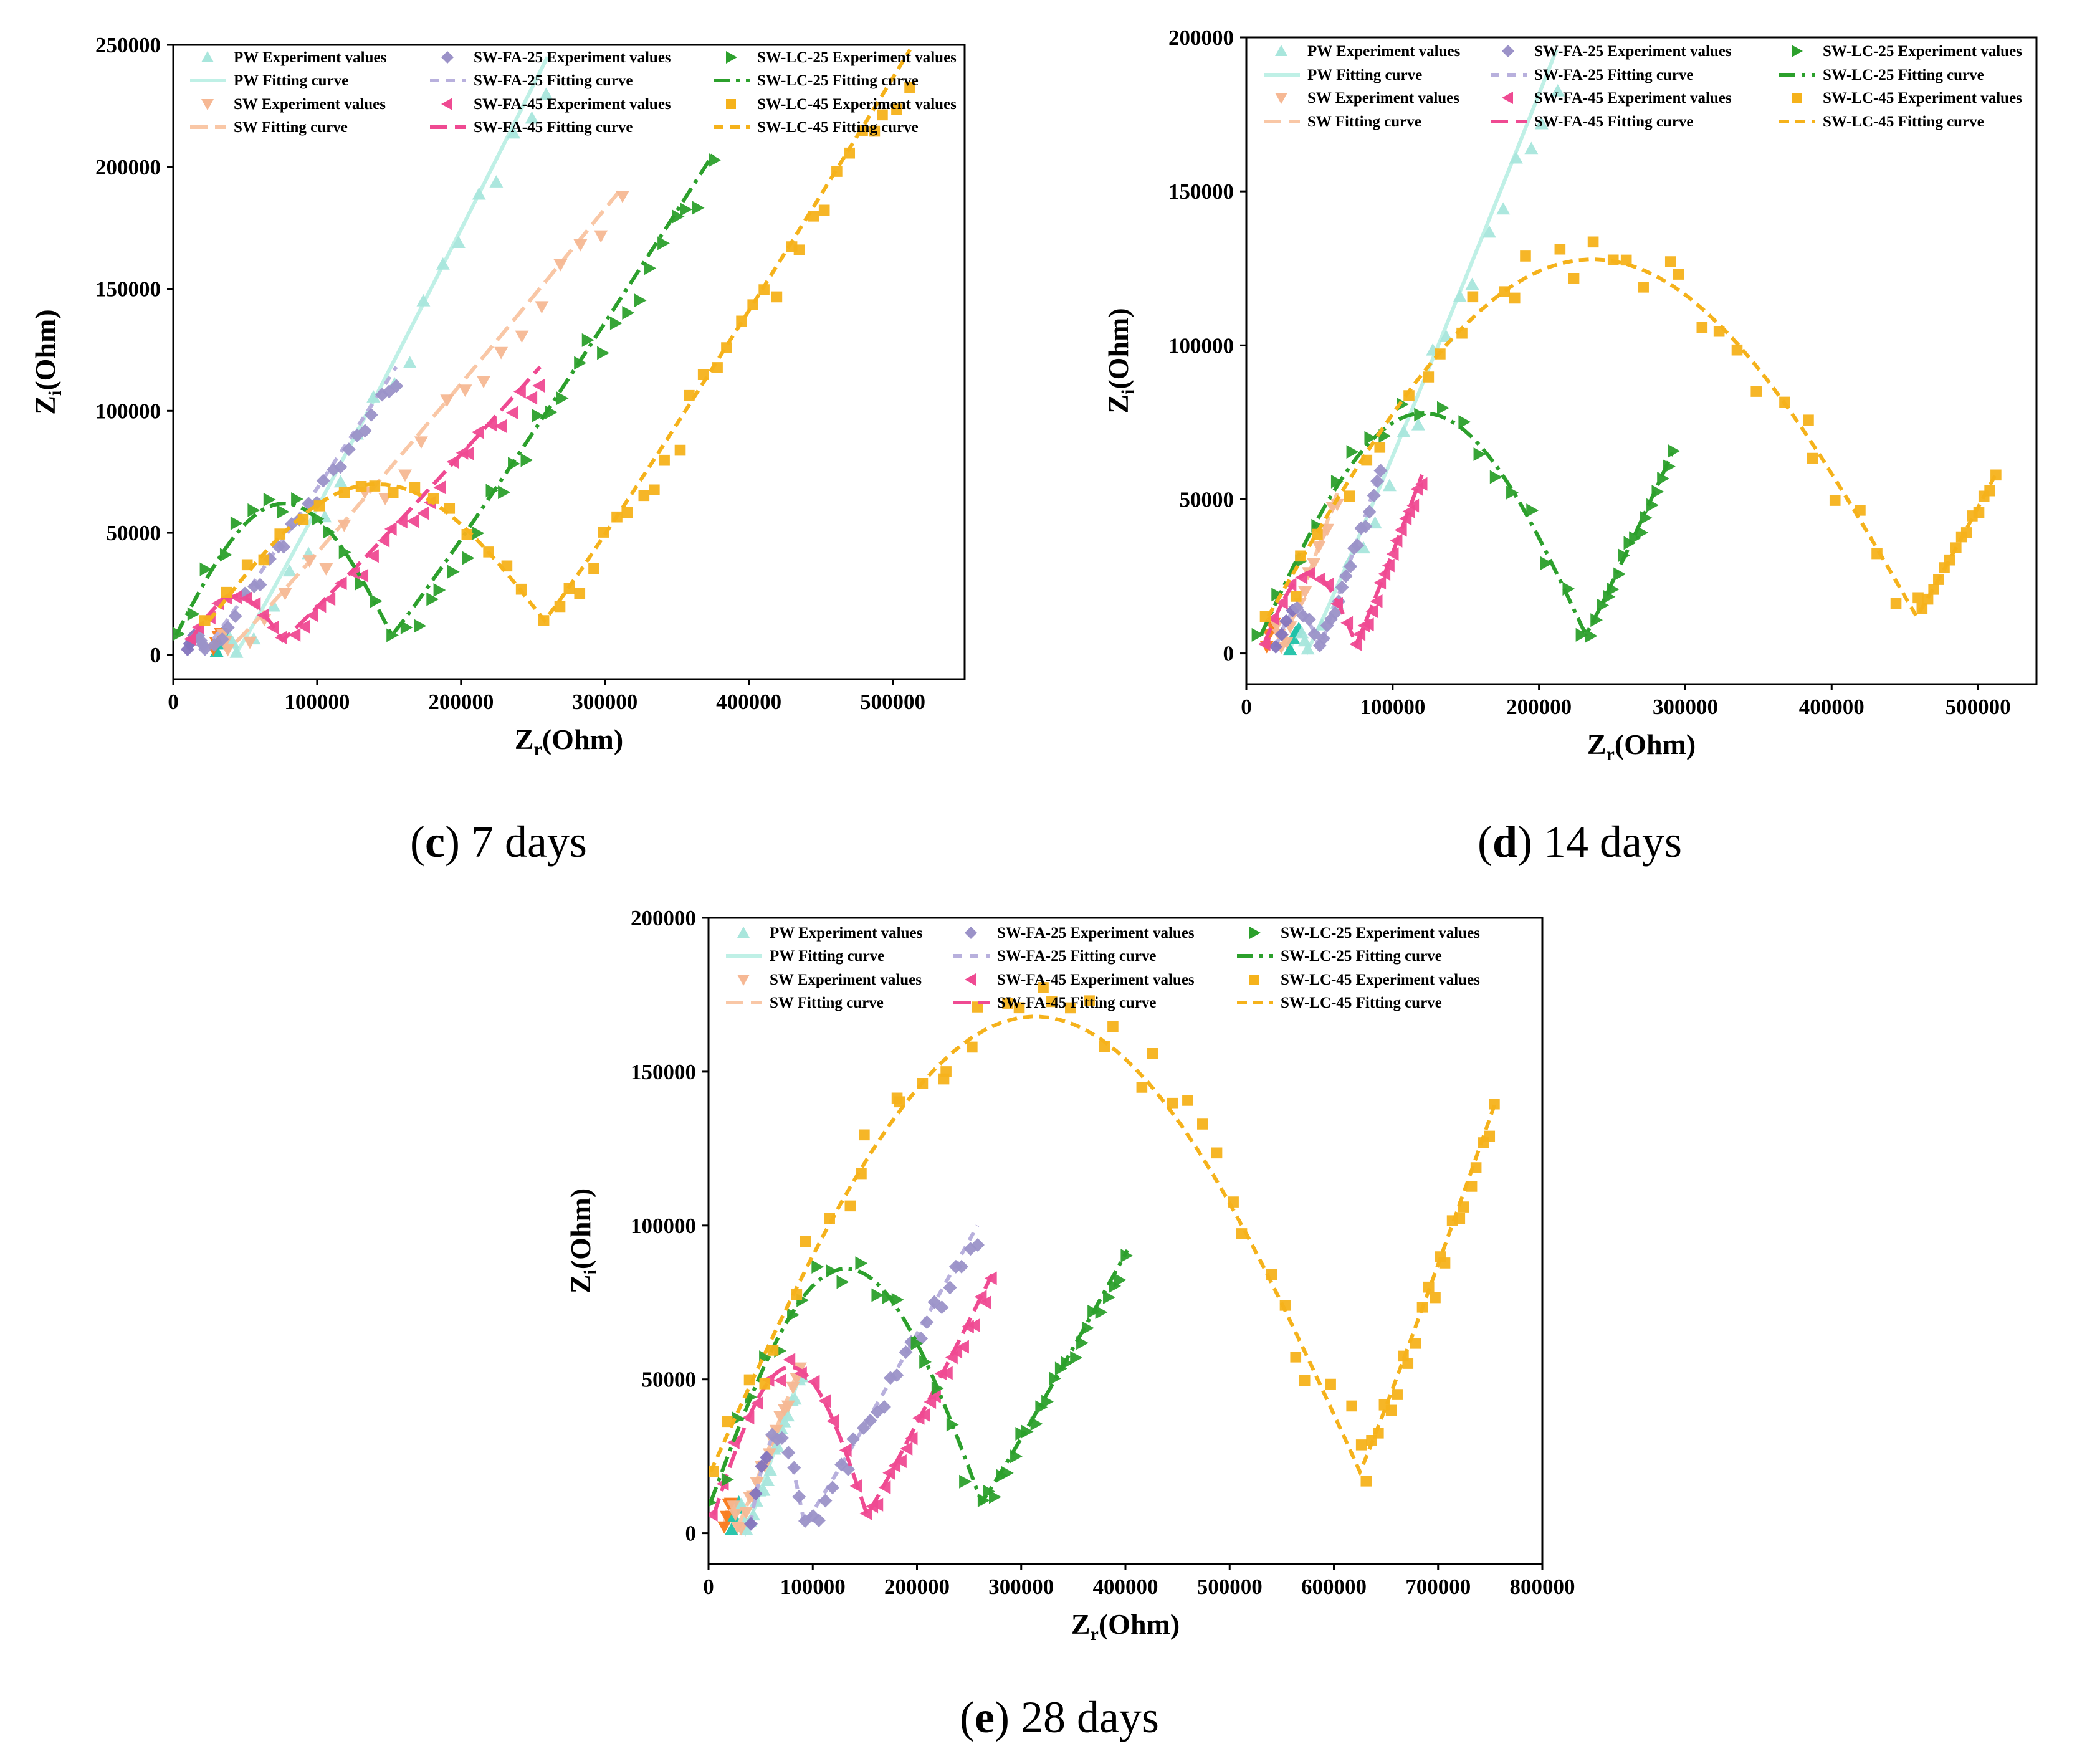 The height and width of the screenshot is (1764, 2077). I want to click on legend-label: SW-FA-25 Experiment values, so click(1096, 933).